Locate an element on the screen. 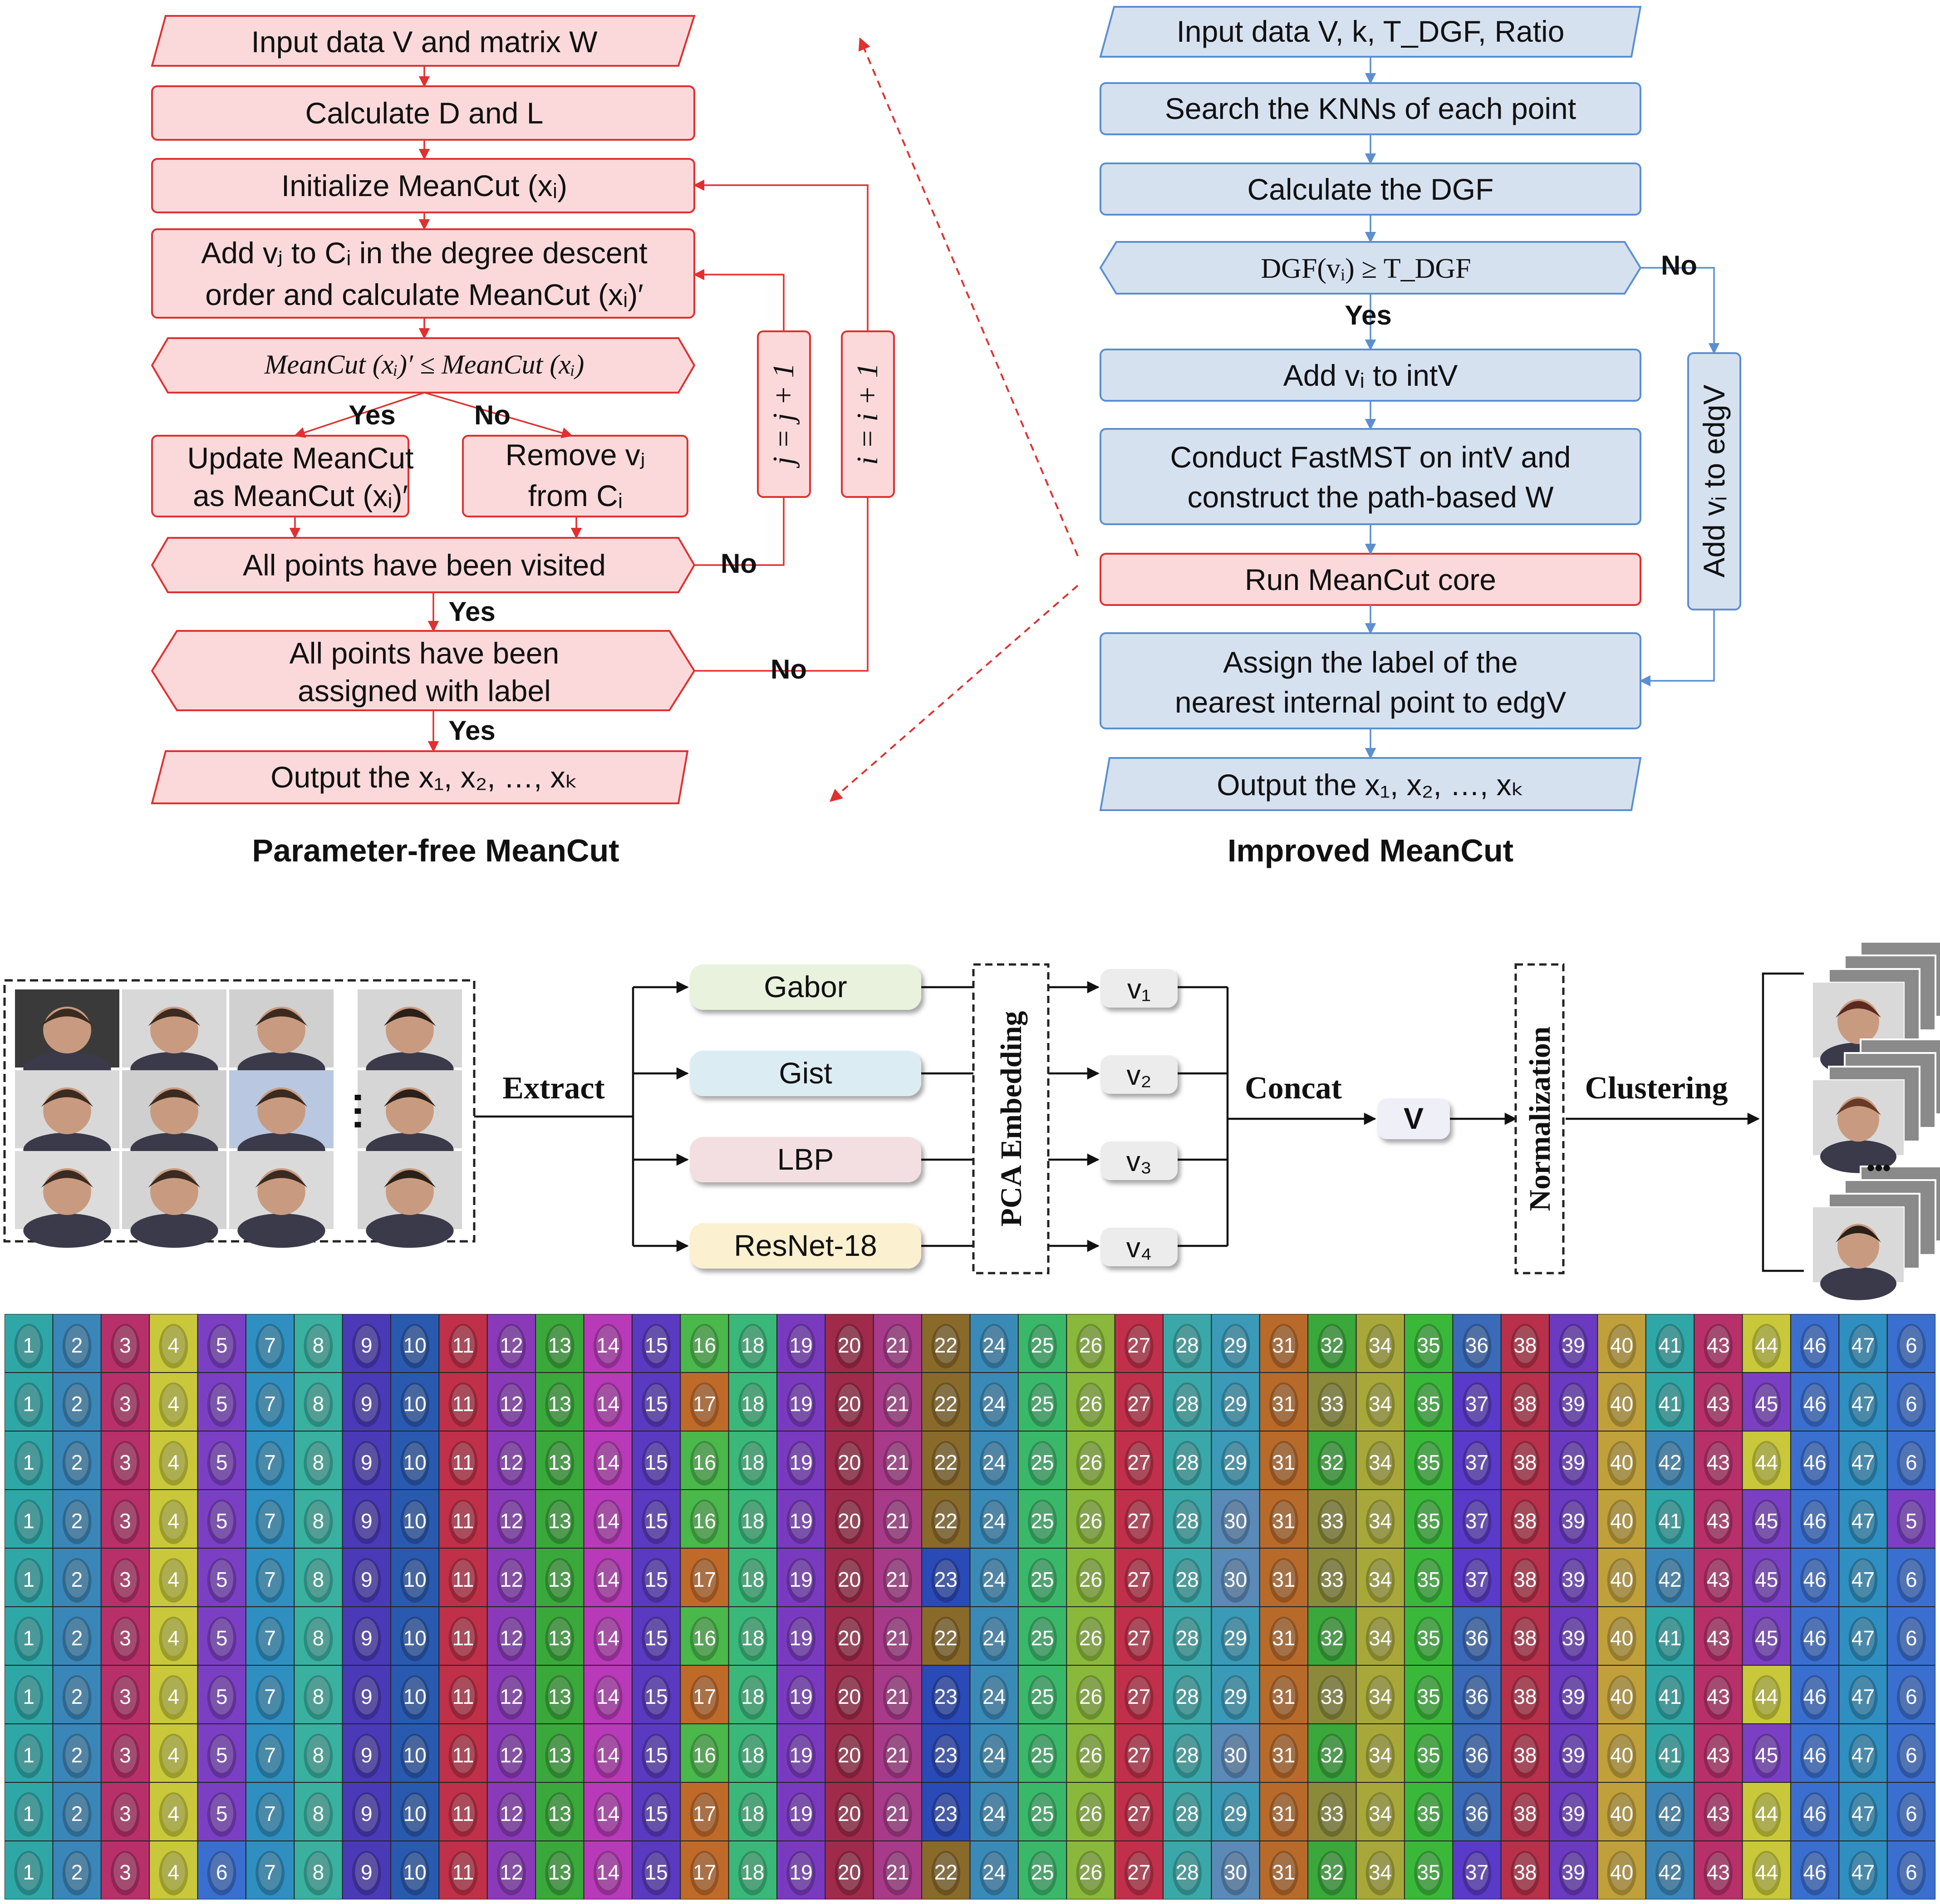 The image size is (1940, 1904). left-assigned-hexagon is located at coordinates (423, 670).